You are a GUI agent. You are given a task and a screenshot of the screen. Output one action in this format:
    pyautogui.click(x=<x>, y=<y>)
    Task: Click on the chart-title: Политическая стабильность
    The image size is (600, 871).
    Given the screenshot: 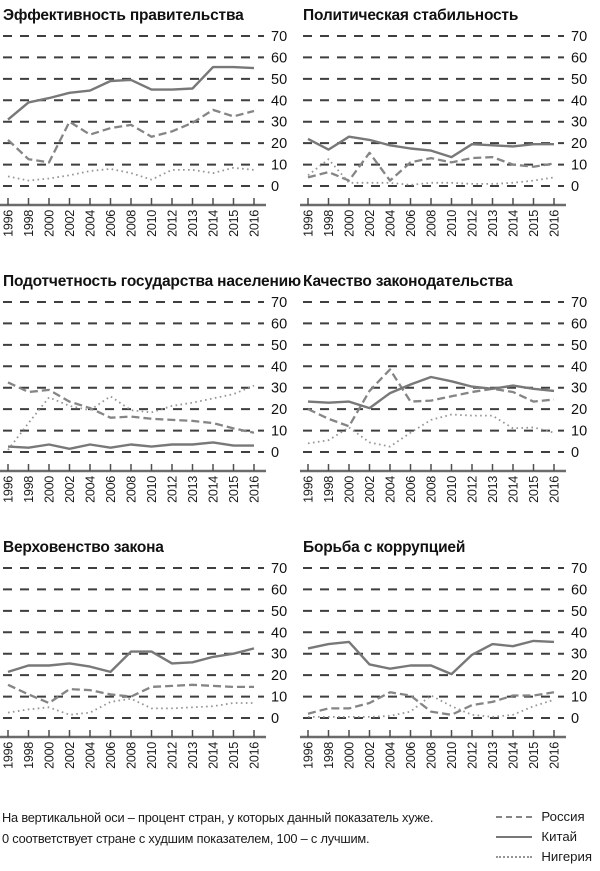 What is the action you would take?
    pyautogui.click(x=411, y=15)
    